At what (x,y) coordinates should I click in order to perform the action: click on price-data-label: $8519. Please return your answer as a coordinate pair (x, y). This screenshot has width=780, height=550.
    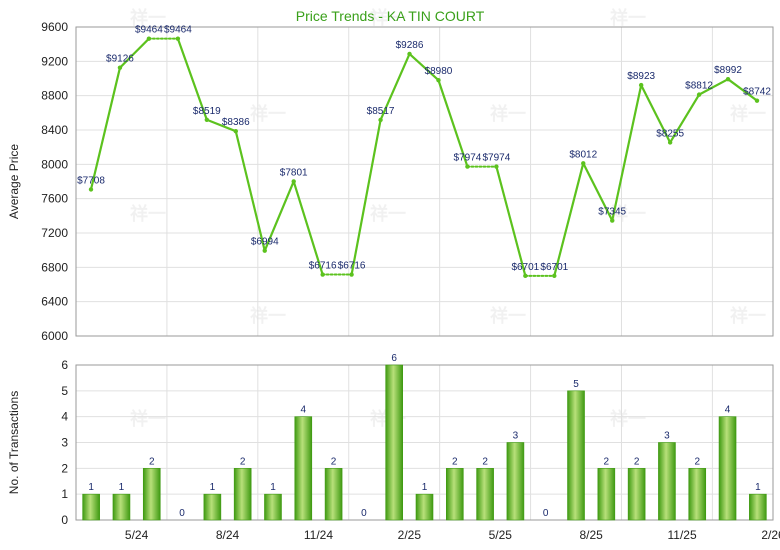
    Looking at the image, I should click on (207, 111).